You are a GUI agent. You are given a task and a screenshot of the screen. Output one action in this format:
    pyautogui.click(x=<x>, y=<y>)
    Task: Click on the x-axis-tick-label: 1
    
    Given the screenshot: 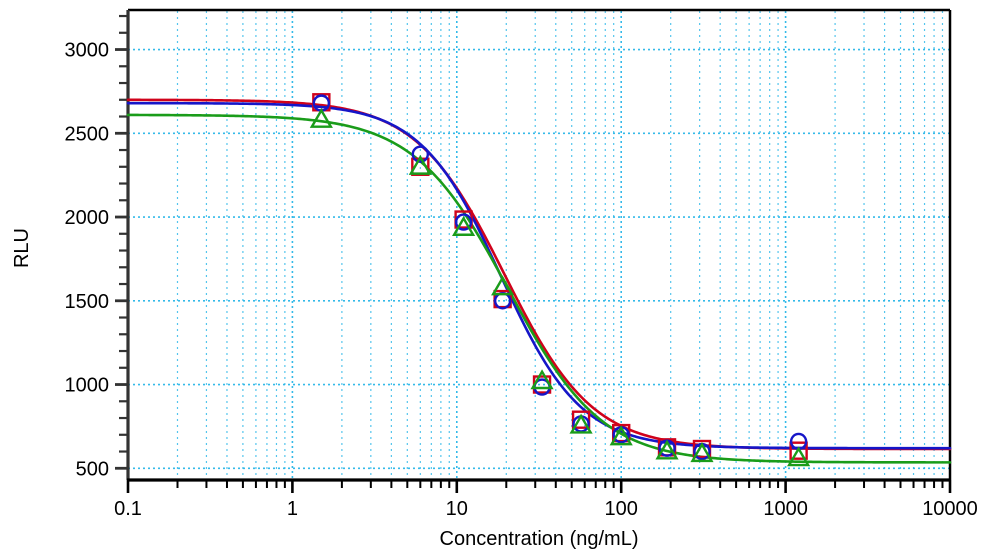 What is the action you would take?
    pyautogui.click(x=292, y=509)
    